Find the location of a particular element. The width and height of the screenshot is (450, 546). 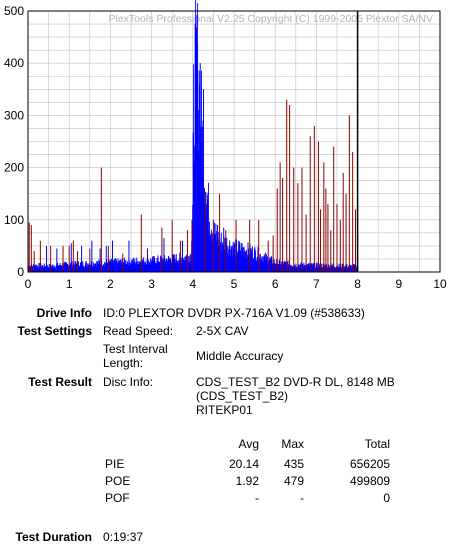

pie-avg: 20.14 is located at coordinates (243, 464).